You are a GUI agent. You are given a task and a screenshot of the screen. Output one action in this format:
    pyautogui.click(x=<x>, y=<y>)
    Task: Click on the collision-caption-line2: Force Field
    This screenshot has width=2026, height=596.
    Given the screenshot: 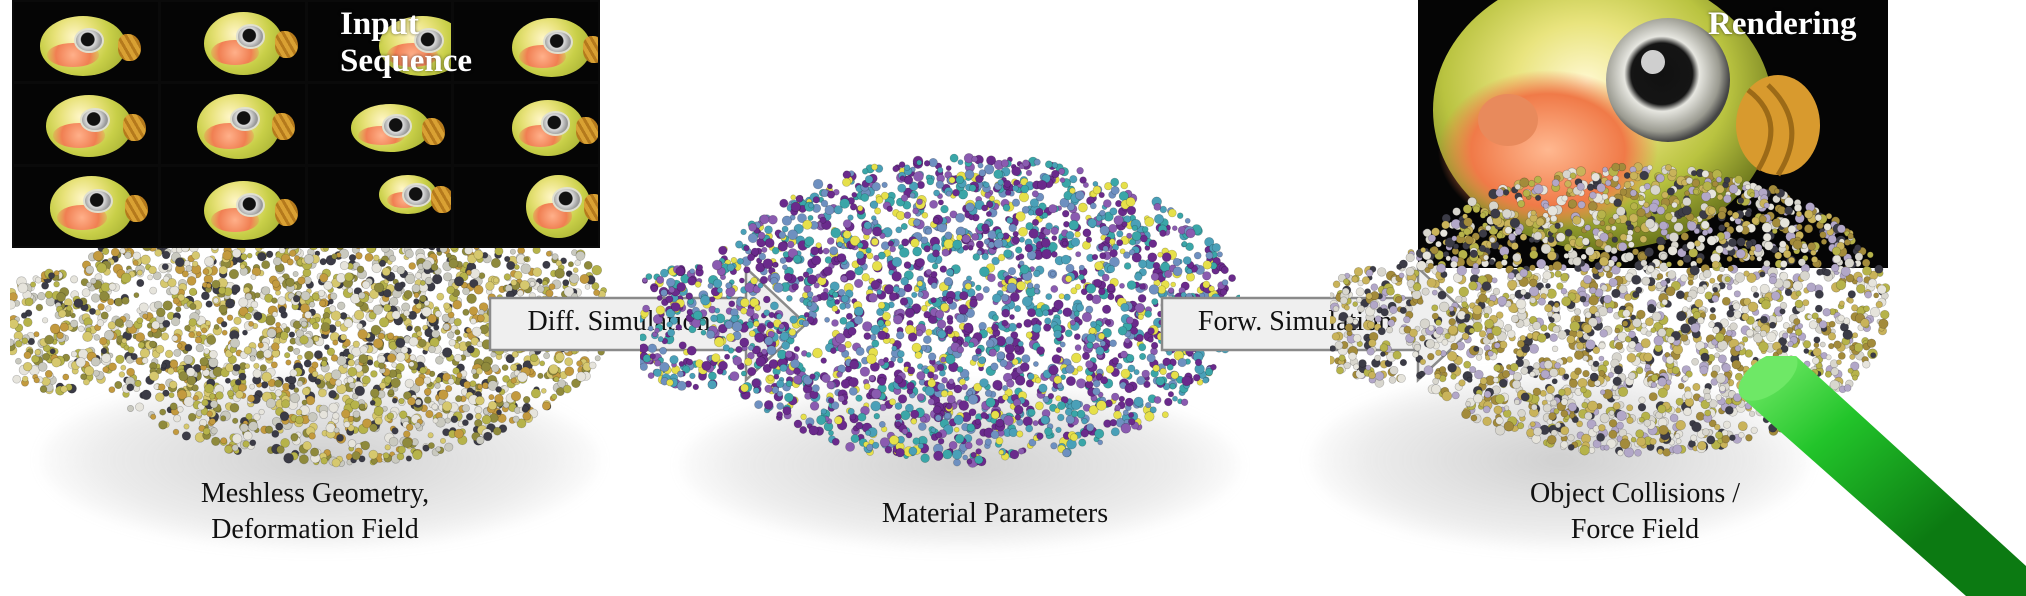 What is the action you would take?
    pyautogui.click(x=1635, y=529)
    